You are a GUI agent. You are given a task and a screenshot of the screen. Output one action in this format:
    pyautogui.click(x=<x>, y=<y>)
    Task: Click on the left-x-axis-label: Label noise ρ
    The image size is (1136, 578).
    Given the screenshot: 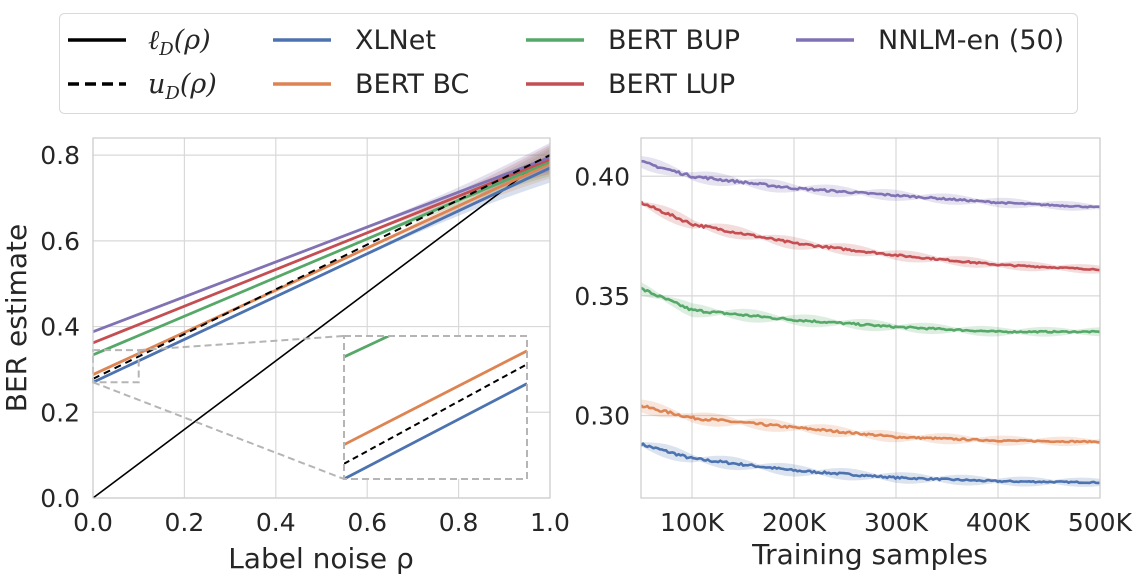 What is the action you would take?
    pyautogui.click(x=321, y=558)
    